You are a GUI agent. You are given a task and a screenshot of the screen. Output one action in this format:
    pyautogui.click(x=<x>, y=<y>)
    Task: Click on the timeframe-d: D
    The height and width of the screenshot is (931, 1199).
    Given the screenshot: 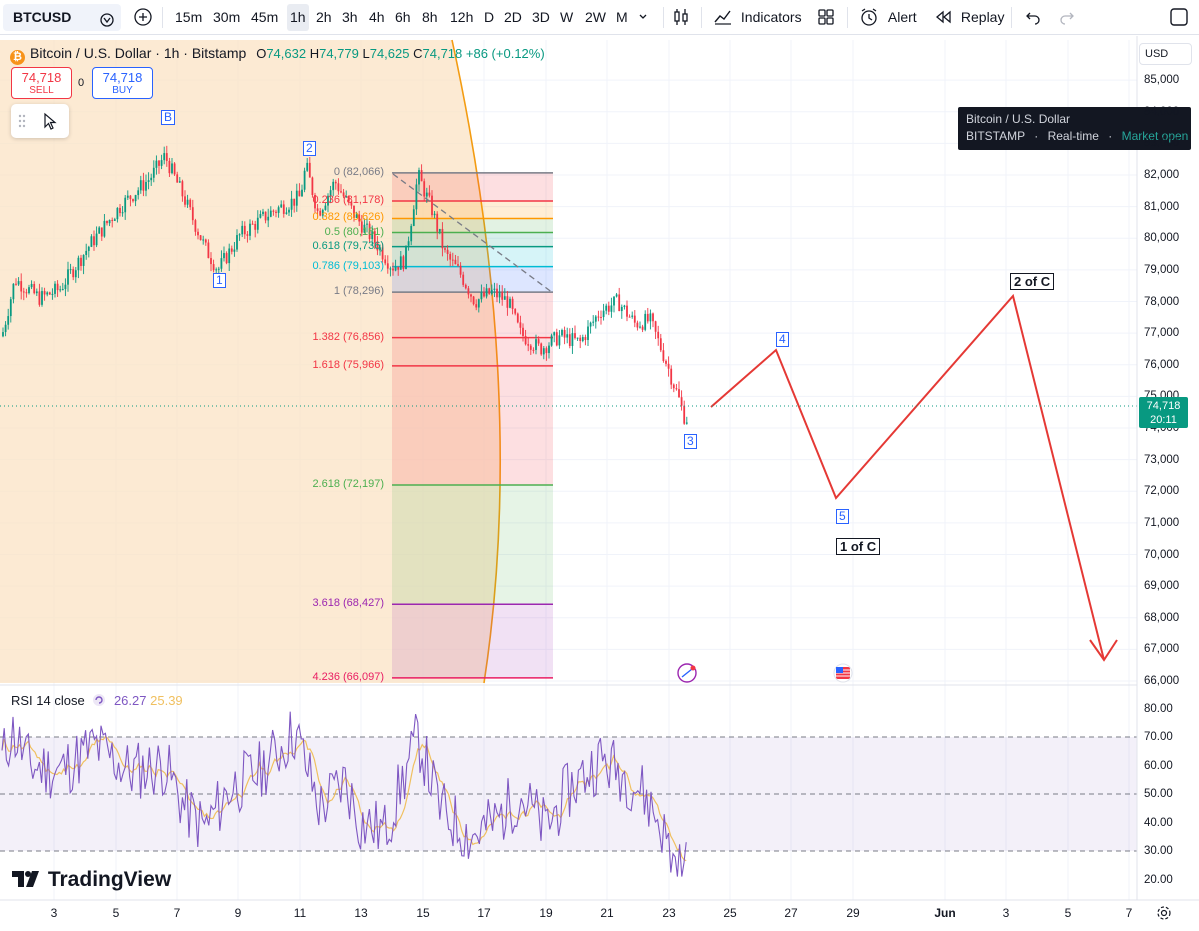 What is the action you would take?
    pyautogui.click(x=489, y=17)
    